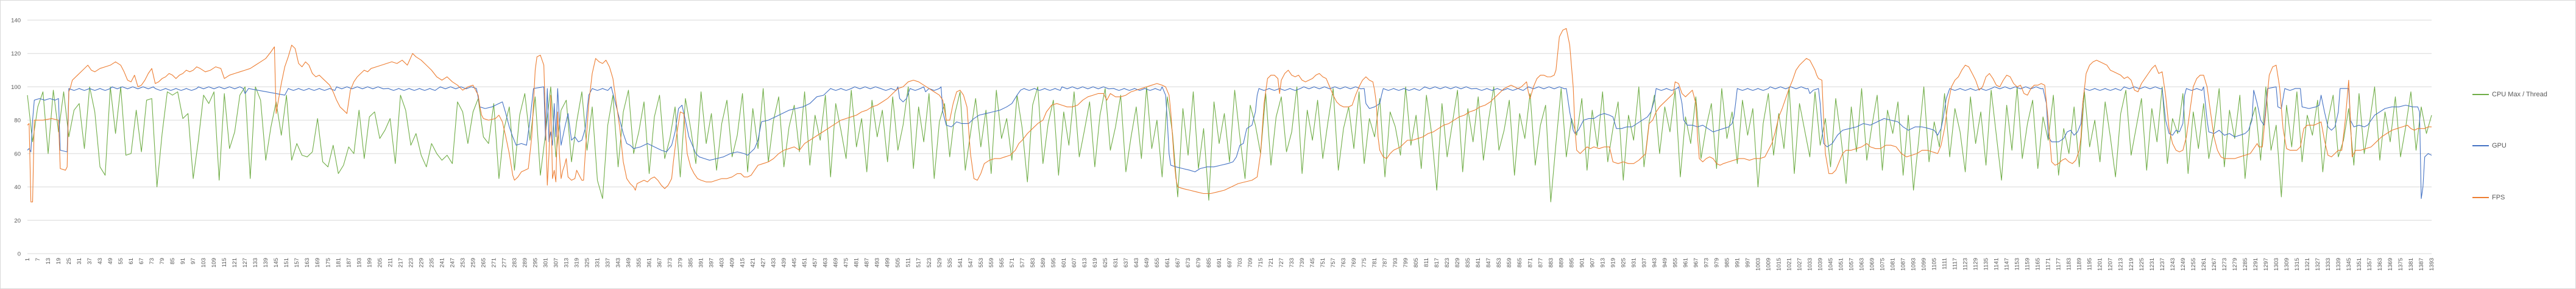  Describe the element at coordinates (1084, 263) in the screenshot. I see `x-axis-tick-label: 613` at that location.